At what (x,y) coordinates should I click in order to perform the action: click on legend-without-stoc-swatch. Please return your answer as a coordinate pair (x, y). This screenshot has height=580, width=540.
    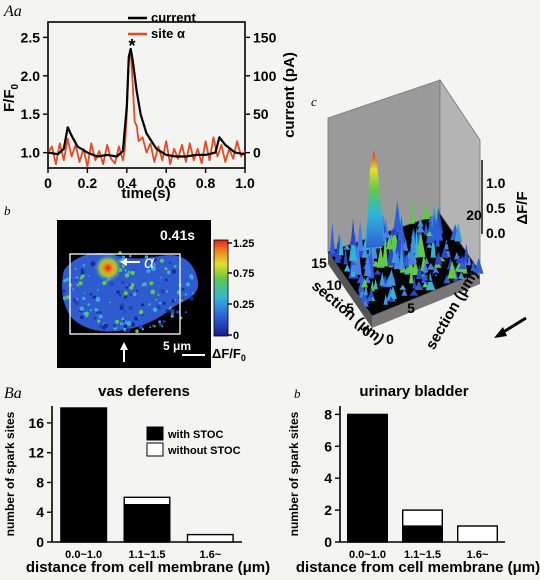
    Looking at the image, I should click on (155, 449).